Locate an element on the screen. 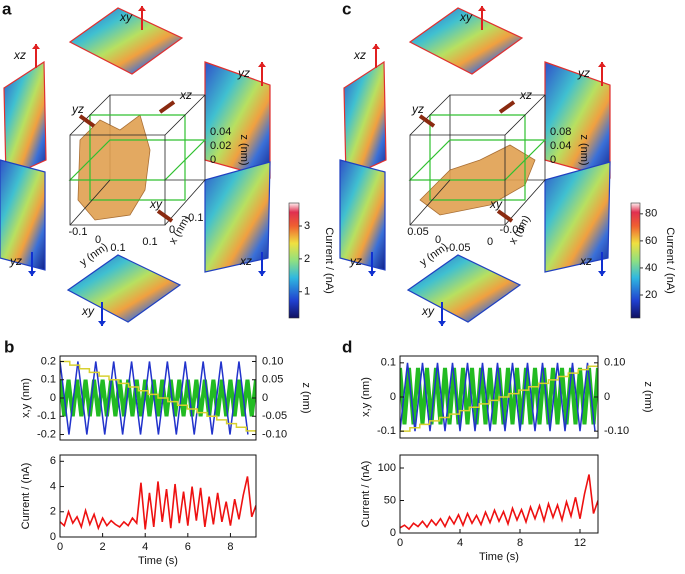  y2-tick-label: 0.05 is located at coordinates (272, 380).